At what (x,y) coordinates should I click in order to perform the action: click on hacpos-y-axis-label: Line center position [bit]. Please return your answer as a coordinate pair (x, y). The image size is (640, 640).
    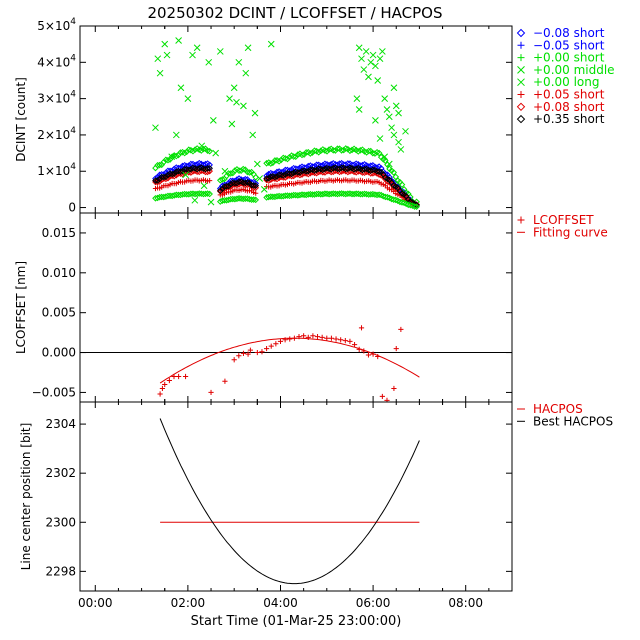
    Looking at the image, I should click on (26, 497).